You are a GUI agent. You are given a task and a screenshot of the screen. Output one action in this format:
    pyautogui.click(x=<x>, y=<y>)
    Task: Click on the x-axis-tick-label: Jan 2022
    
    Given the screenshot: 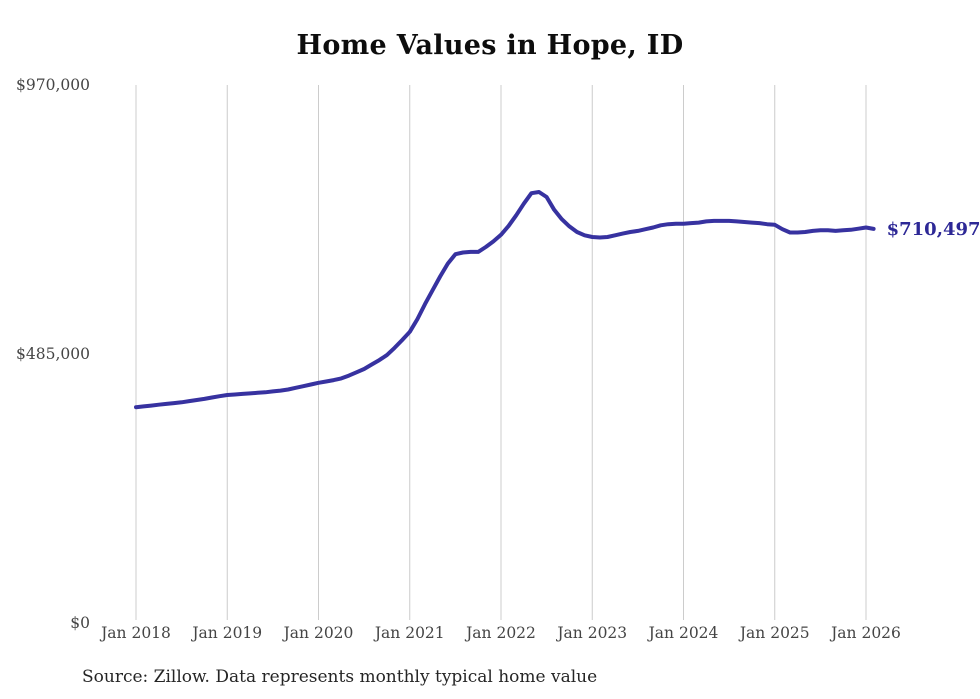 What is the action you would take?
    pyautogui.click(x=500, y=633)
    